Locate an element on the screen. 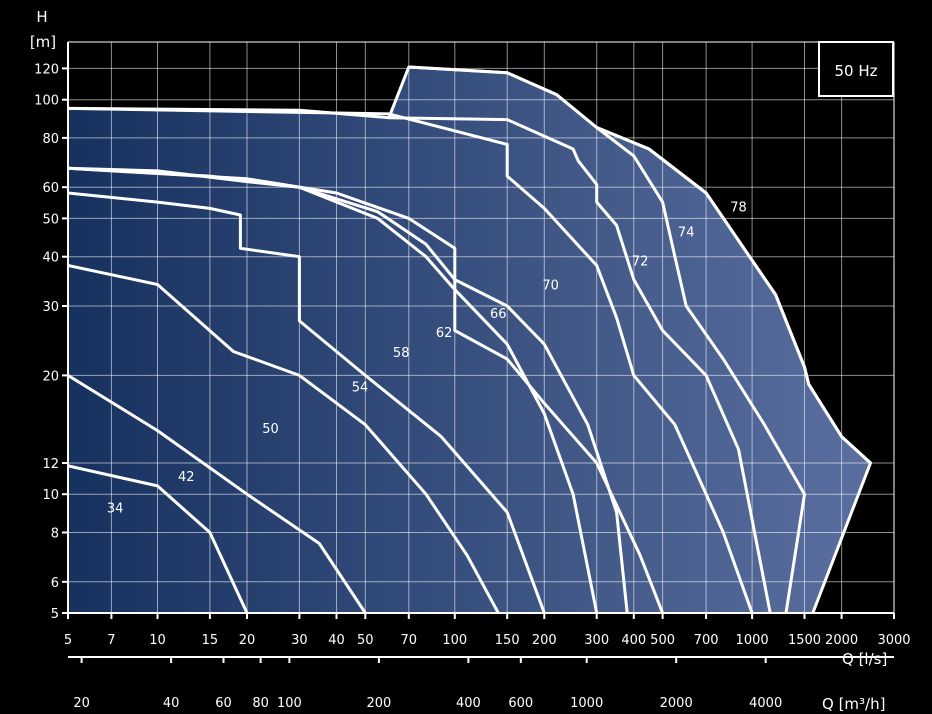  y-tick-label: 10 is located at coordinates (50, 495).